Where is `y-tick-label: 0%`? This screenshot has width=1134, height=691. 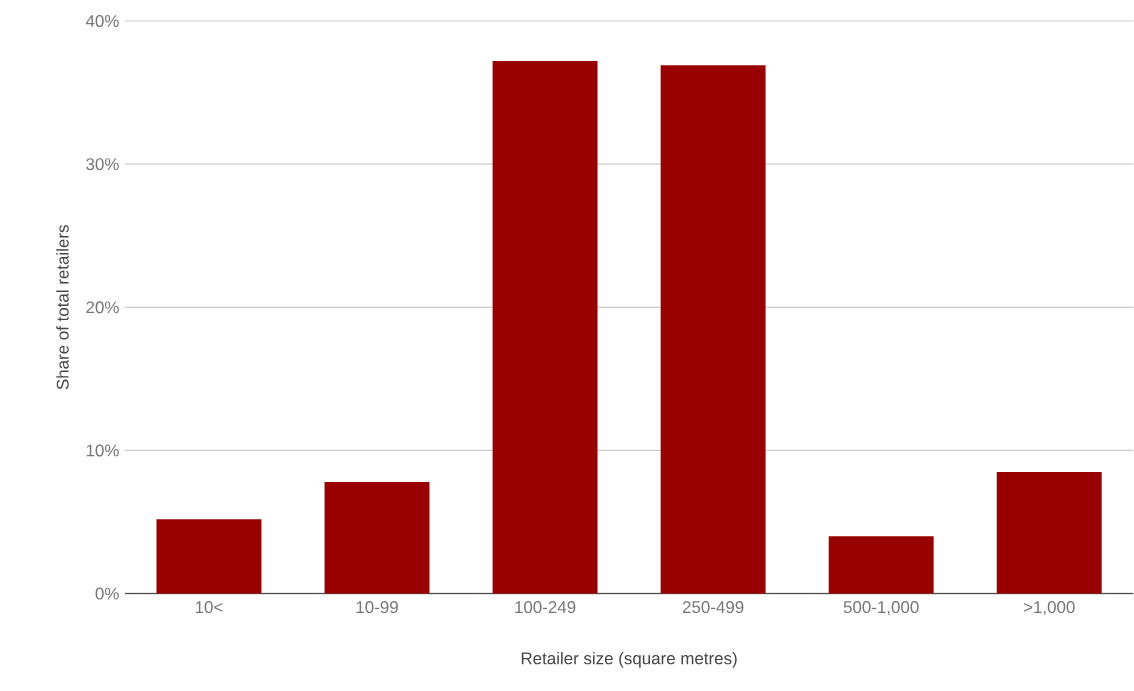 y-tick-label: 0% is located at coordinates (107, 593).